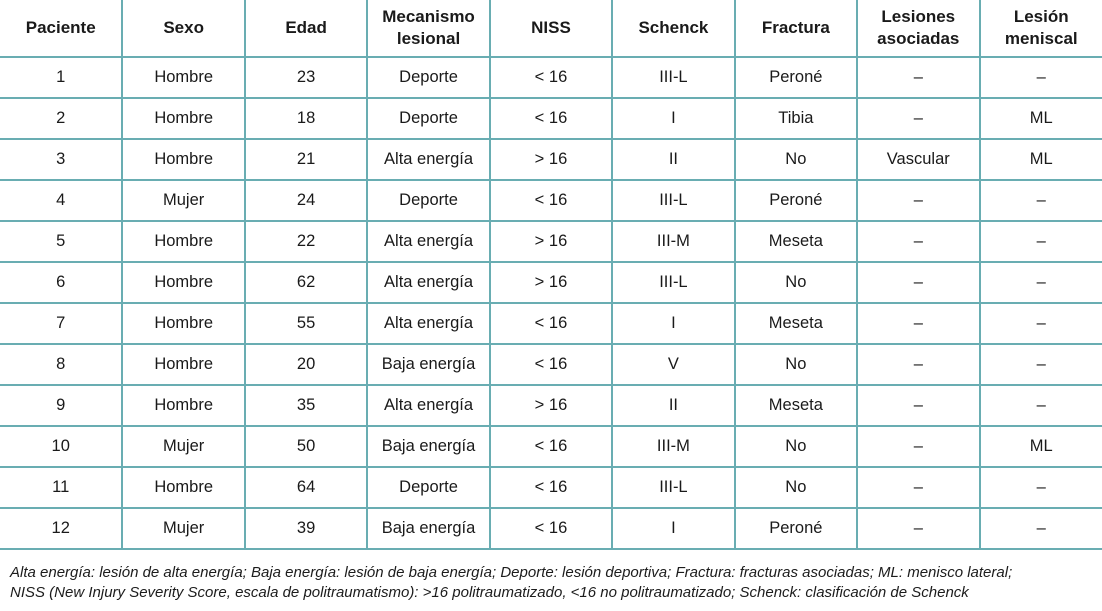  Describe the element at coordinates (306, 324) in the screenshot. I see `cell-edad: 55` at that location.